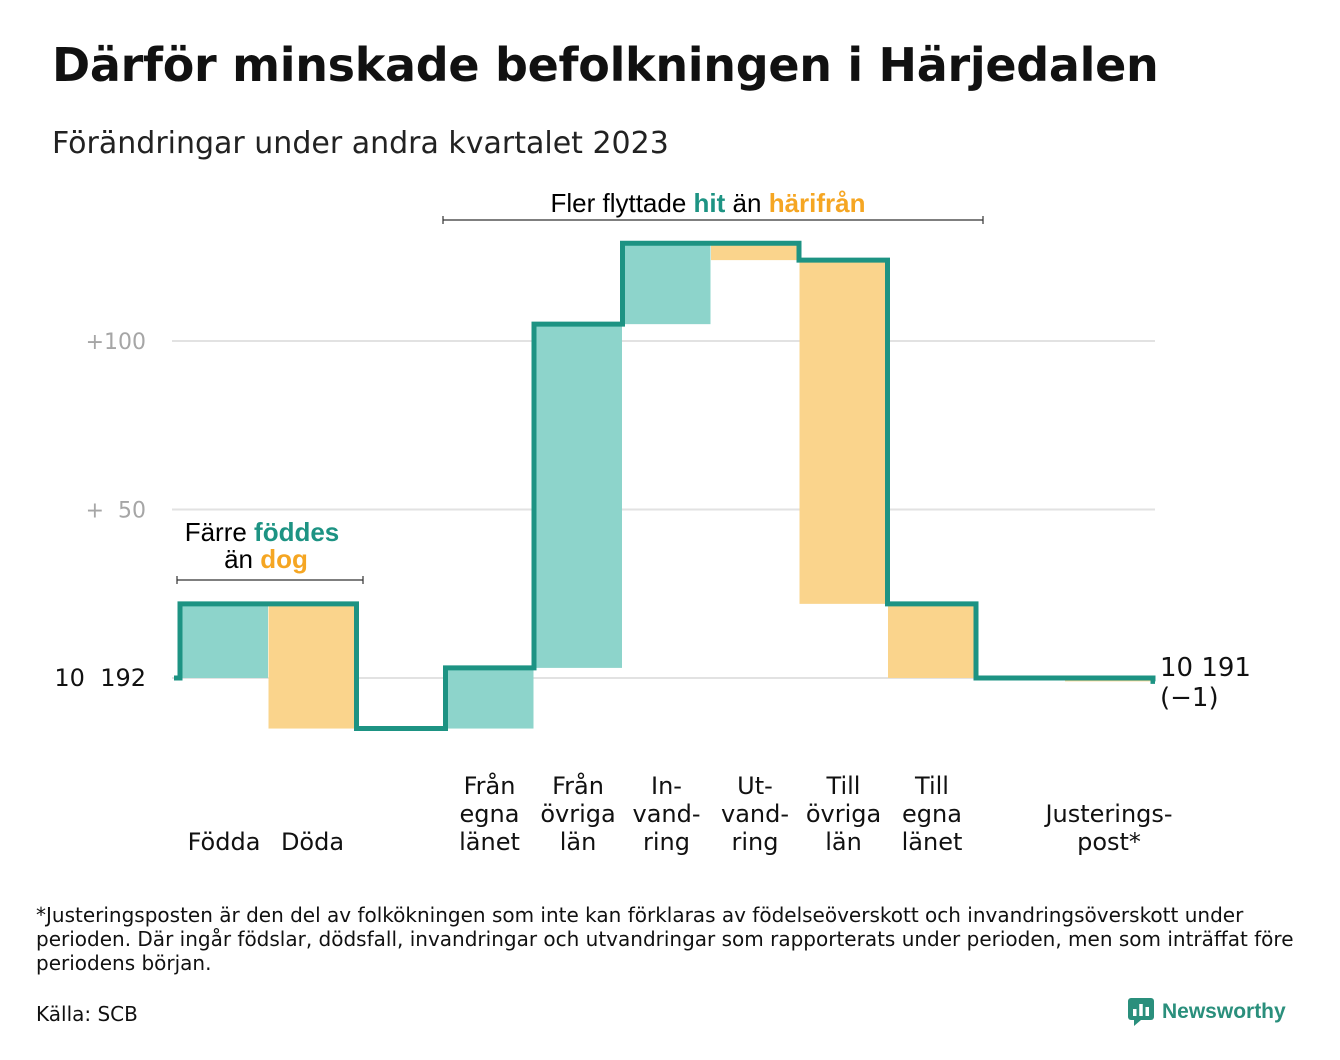  I want to click on annotation-births: Färre föddes än dog, so click(270, 550).